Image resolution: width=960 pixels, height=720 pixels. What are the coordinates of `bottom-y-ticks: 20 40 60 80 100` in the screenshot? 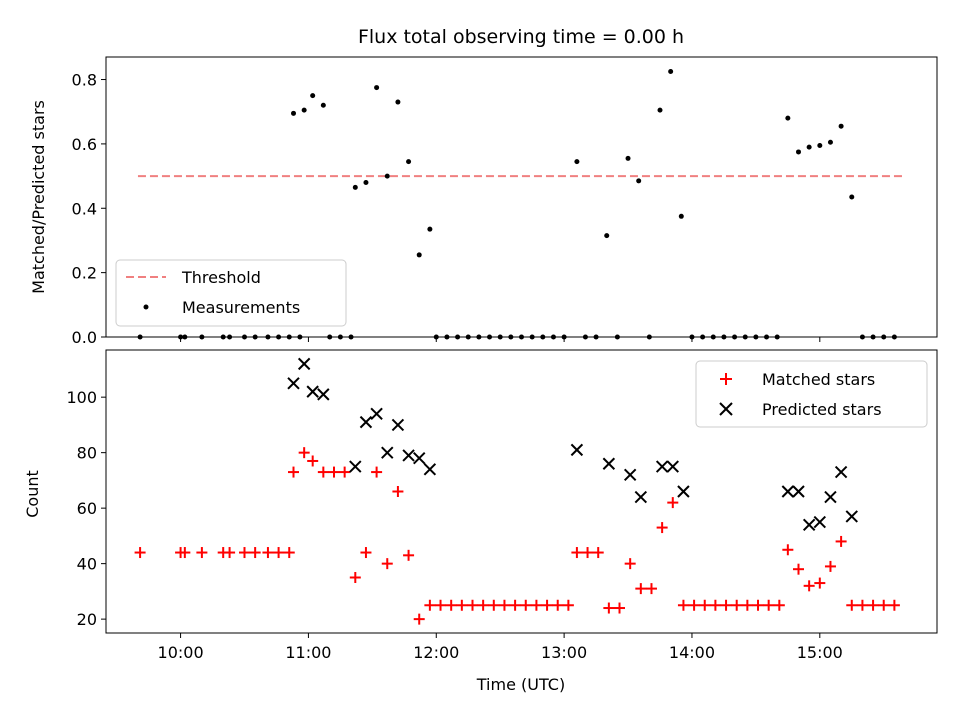 It's located at (86, 508).